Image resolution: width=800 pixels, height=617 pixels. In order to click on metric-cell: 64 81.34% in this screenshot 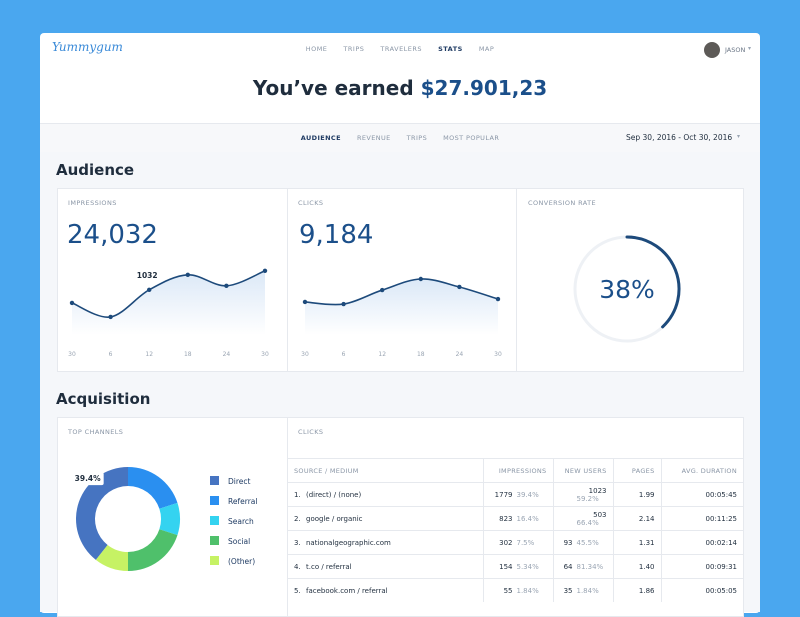, I will do `click(582, 566)`.